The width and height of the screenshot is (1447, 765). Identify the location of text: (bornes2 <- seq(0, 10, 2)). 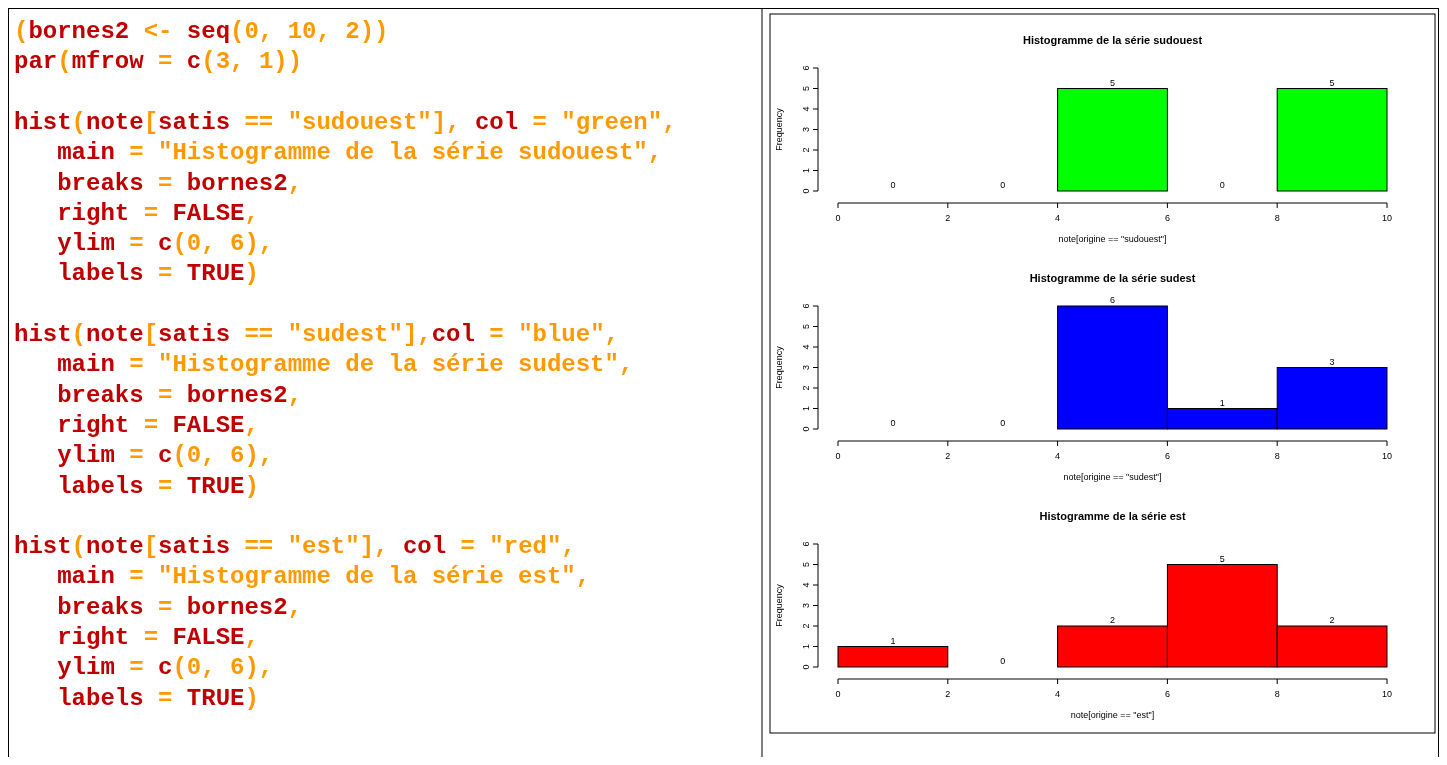
(201, 31).